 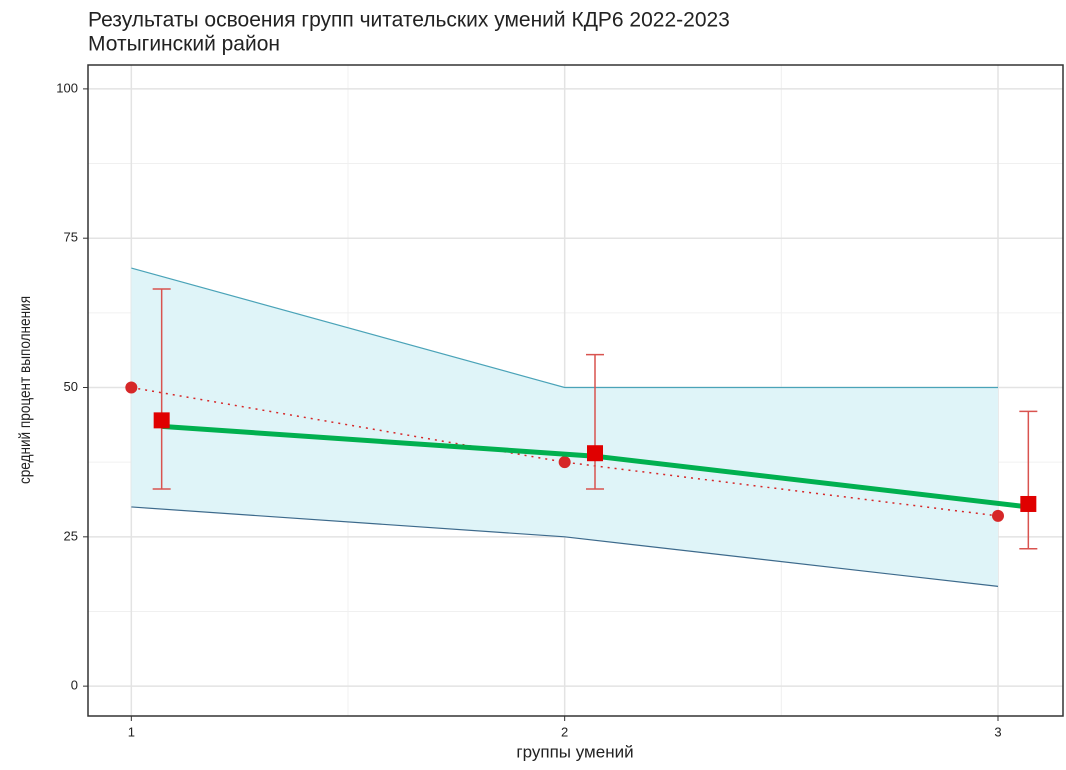 I want to click on x-axis-label: группы умений, so click(x=574, y=751).